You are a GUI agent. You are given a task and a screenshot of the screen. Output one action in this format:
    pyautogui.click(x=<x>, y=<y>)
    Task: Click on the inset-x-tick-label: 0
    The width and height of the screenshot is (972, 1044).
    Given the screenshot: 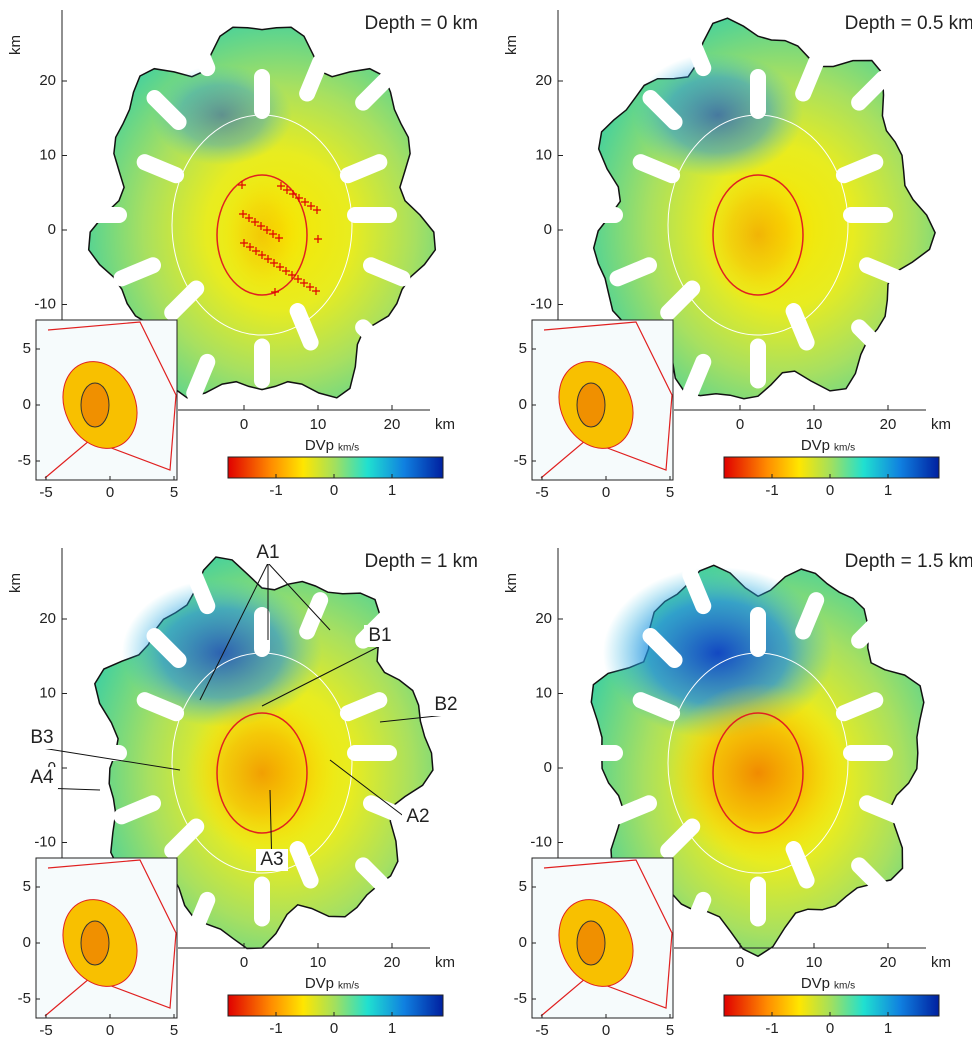 What is the action you would take?
    pyautogui.click(x=110, y=492)
    